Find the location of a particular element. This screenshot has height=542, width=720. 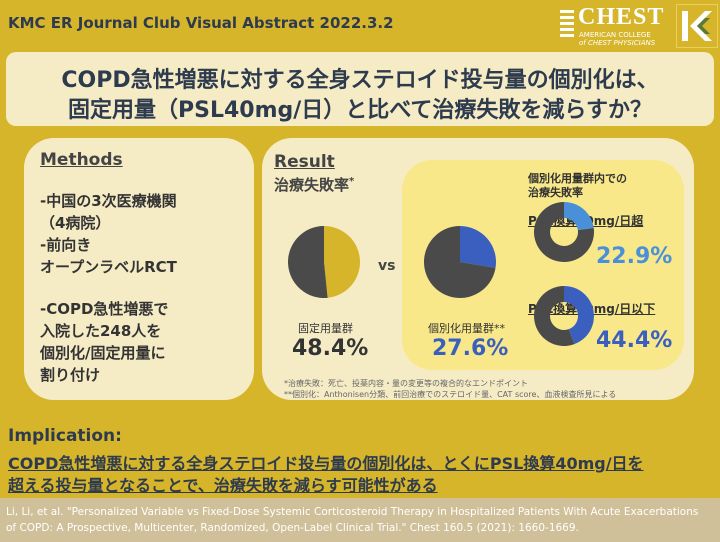

methods-item: 割り付け is located at coordinates (70, 375).